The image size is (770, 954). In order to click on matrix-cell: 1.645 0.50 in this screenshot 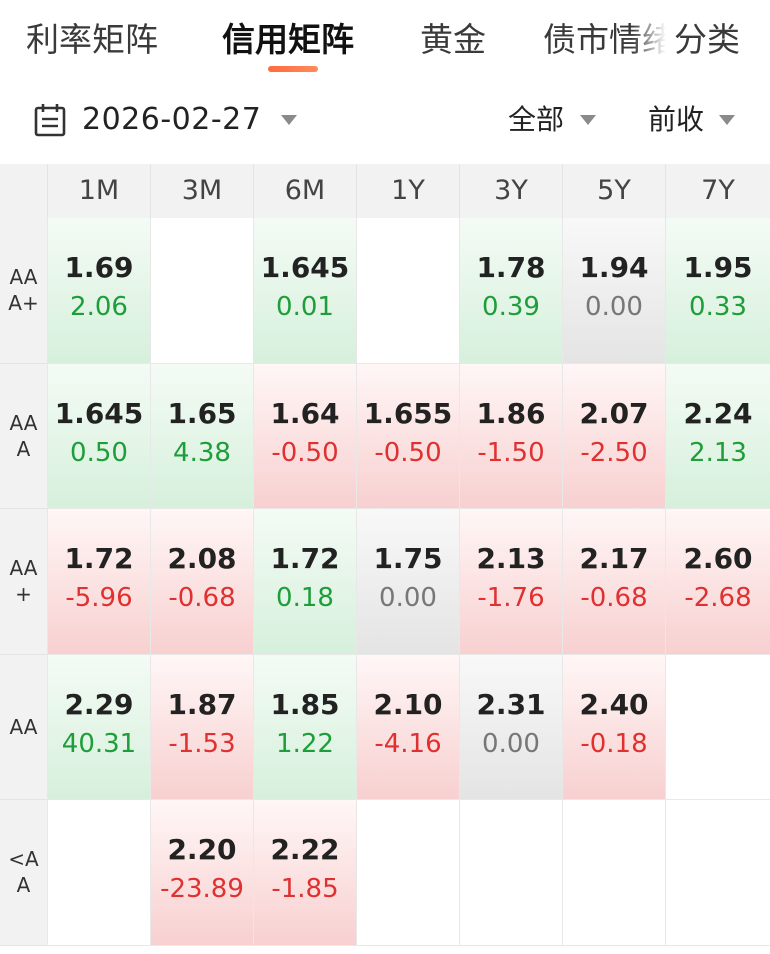, I will do `click(98, 436)`.